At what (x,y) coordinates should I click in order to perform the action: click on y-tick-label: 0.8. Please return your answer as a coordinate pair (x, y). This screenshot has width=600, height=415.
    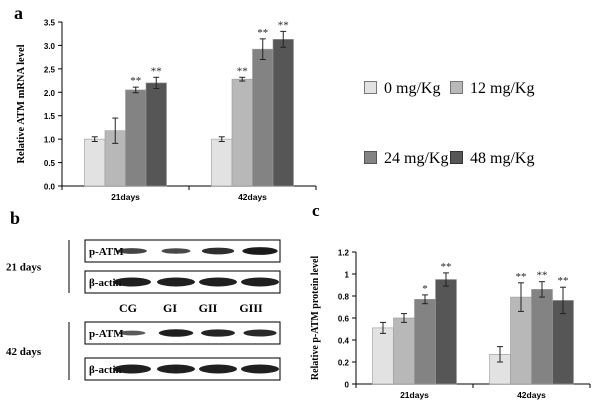
    Looking at the image, I should click on (344, 297).